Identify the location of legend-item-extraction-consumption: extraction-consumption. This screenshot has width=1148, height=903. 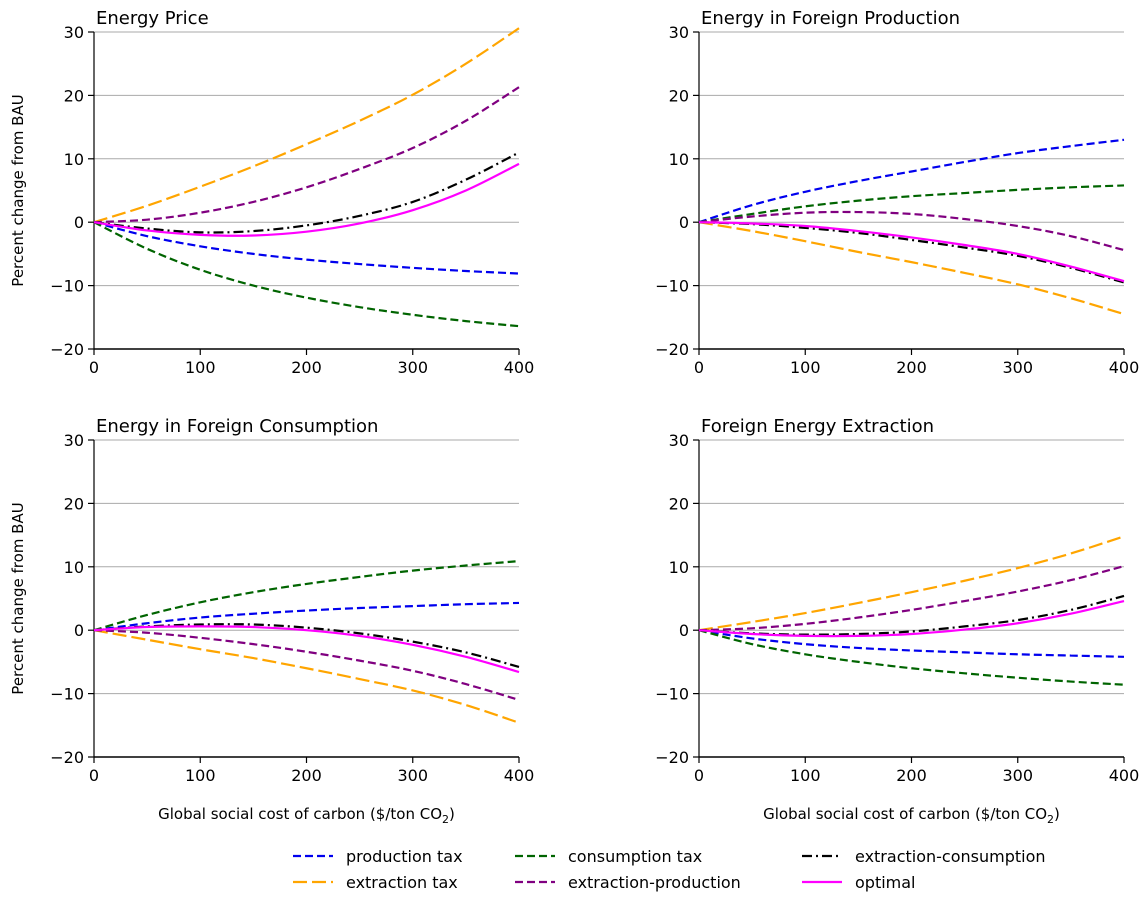
(924, 856).